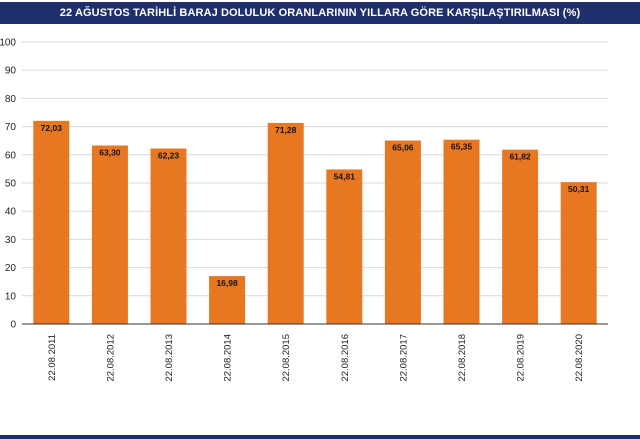 This screenshot has height=439, width=640. I want to click on x-tick-label: 22.08.2015, so click(286, 358).